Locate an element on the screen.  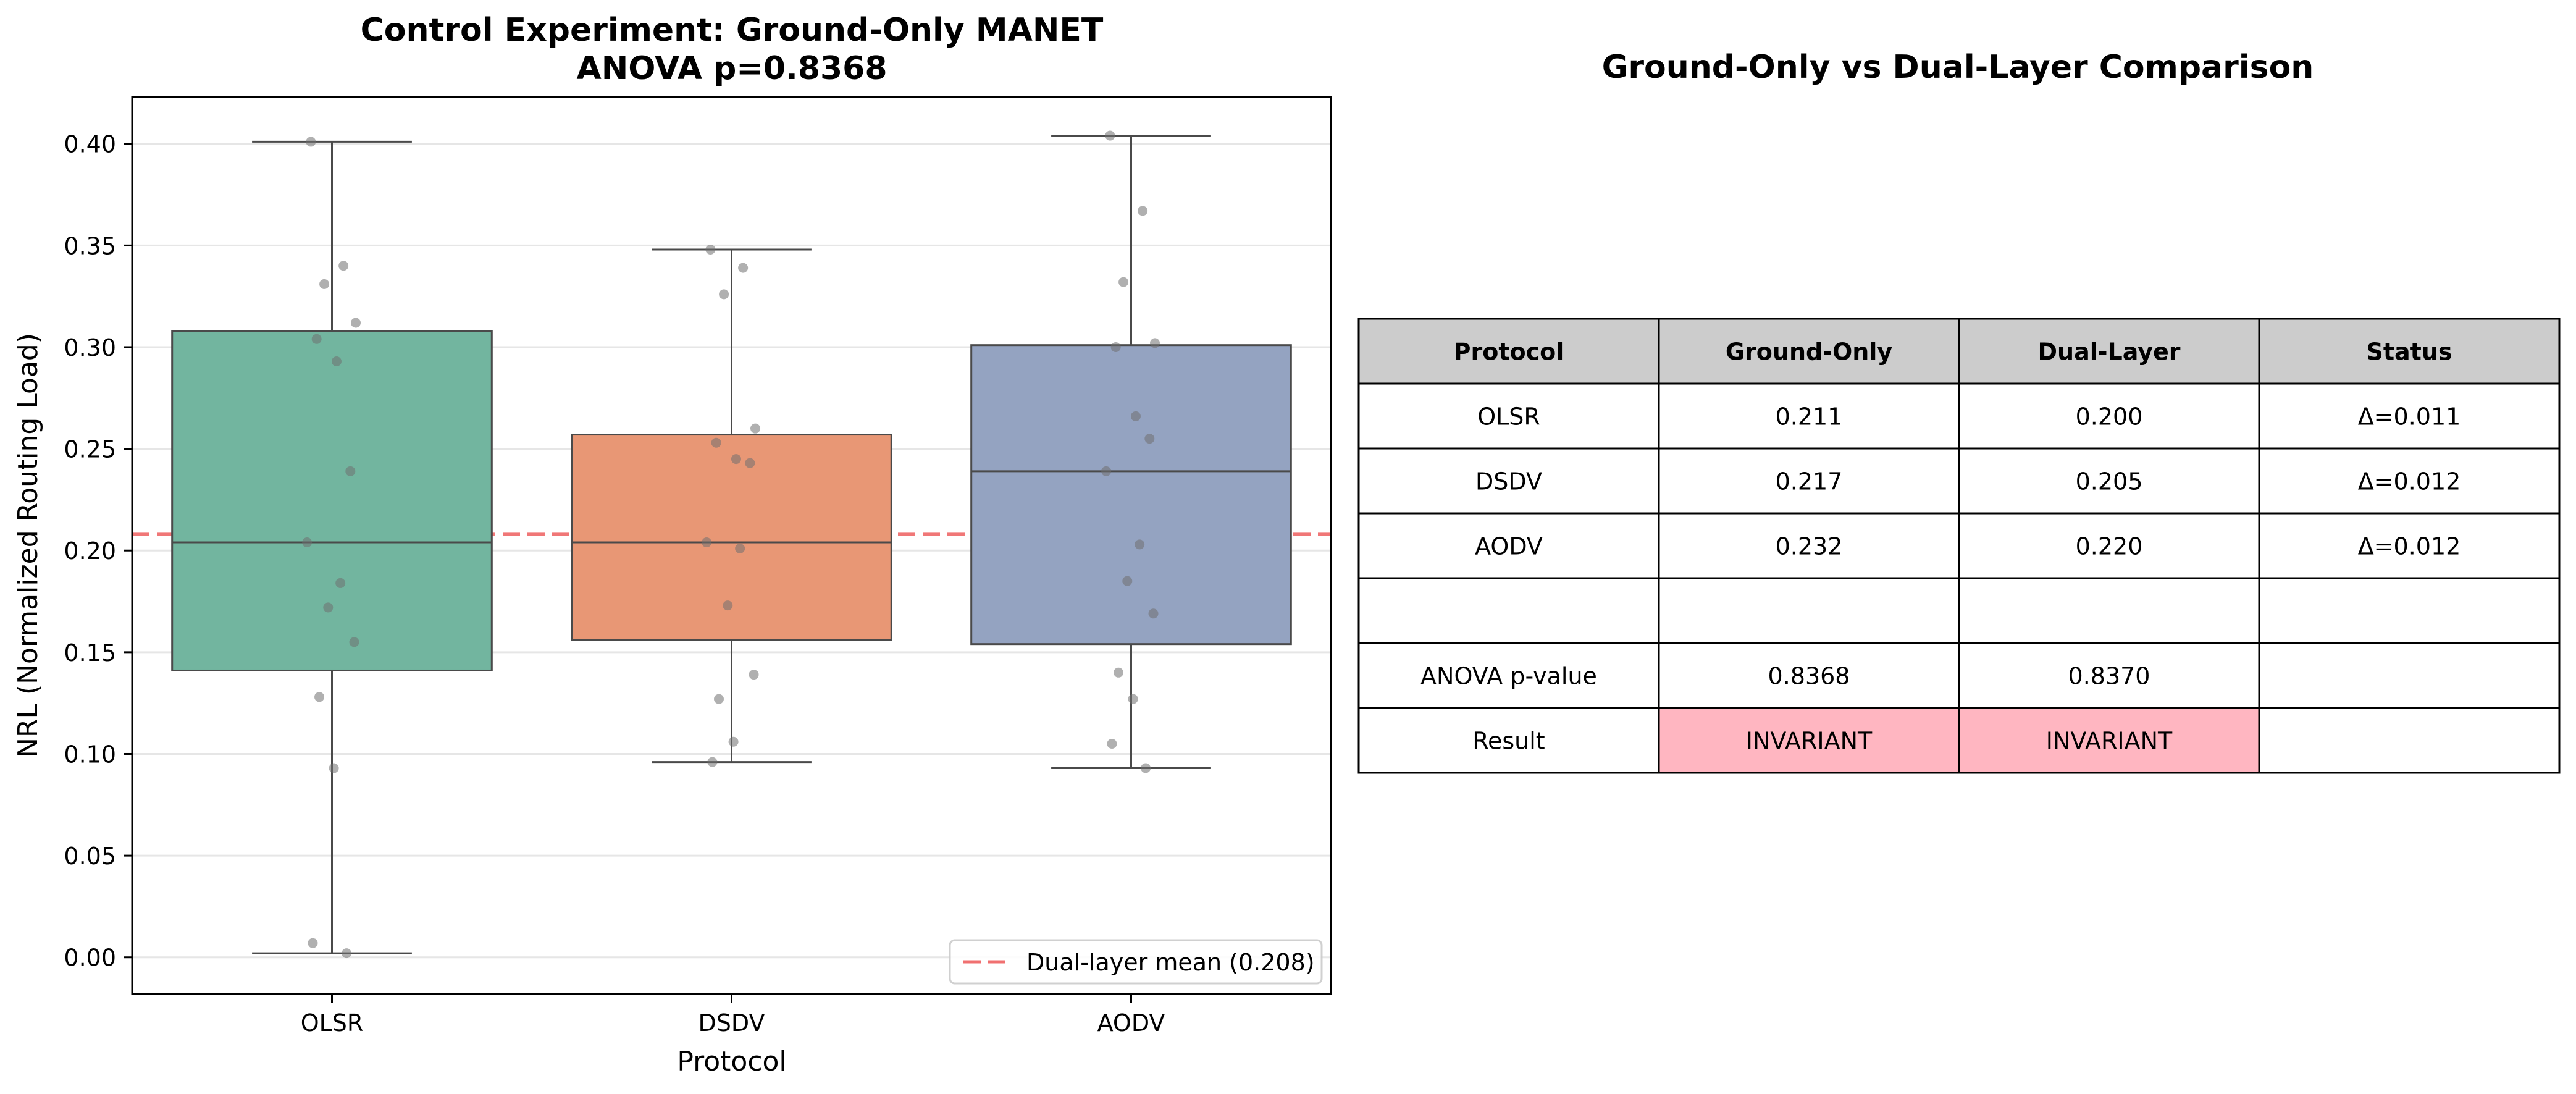
table-row: OLSR 0.211 0.200 Δ=0.011 is located at coordinates (1959, 416).